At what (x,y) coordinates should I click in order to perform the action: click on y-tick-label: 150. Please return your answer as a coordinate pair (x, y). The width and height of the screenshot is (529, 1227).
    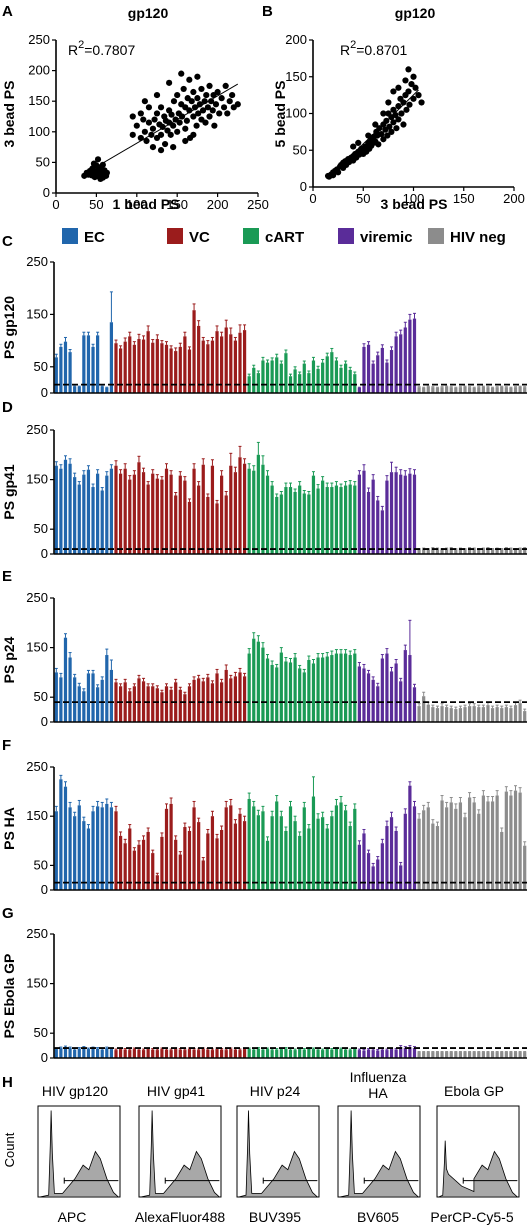
    Looking at the image, I should click on (37, 313).